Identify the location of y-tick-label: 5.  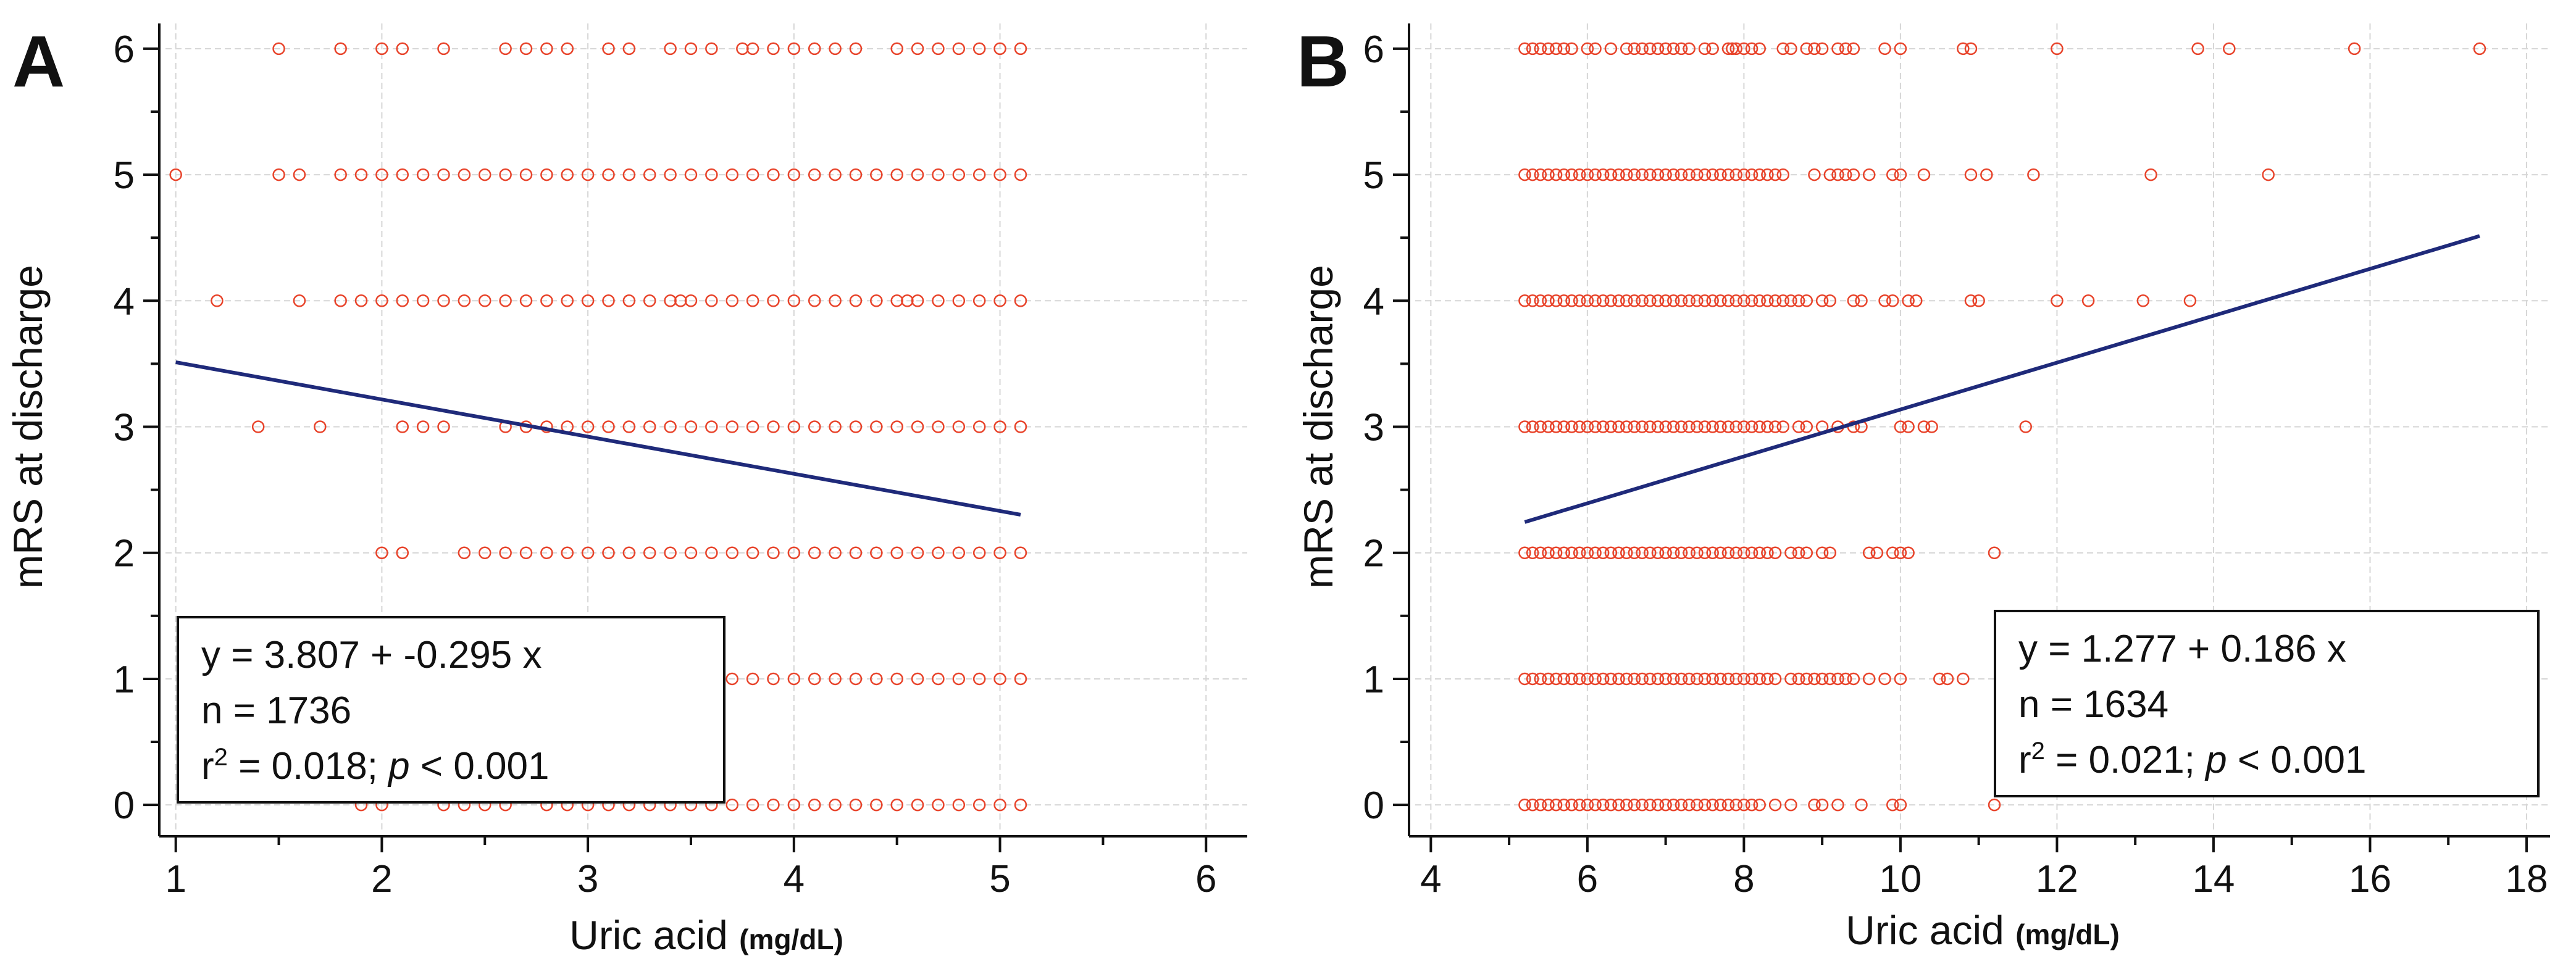
(1373, 175).